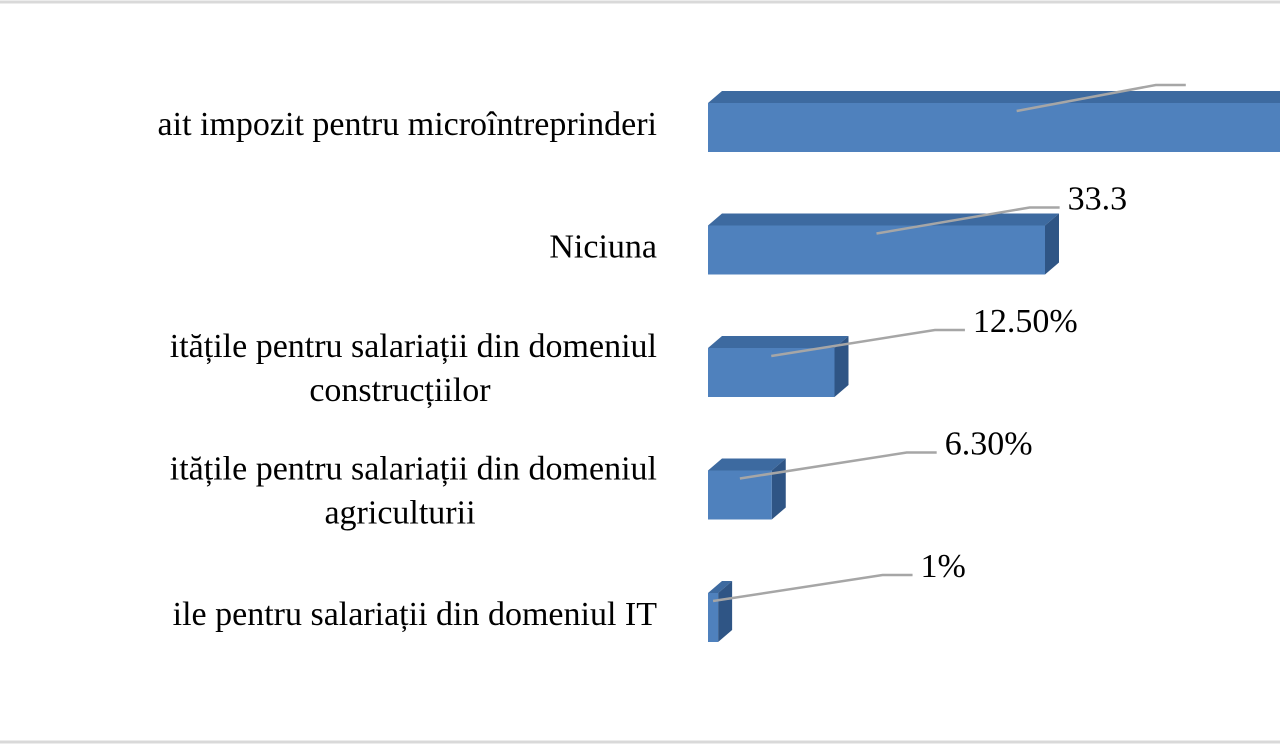 Image resolution: width=1280 pixels, height=745 pixels. I want to click on category-label: ait impozit pentru microîntreprinderi, so click(407, 124).